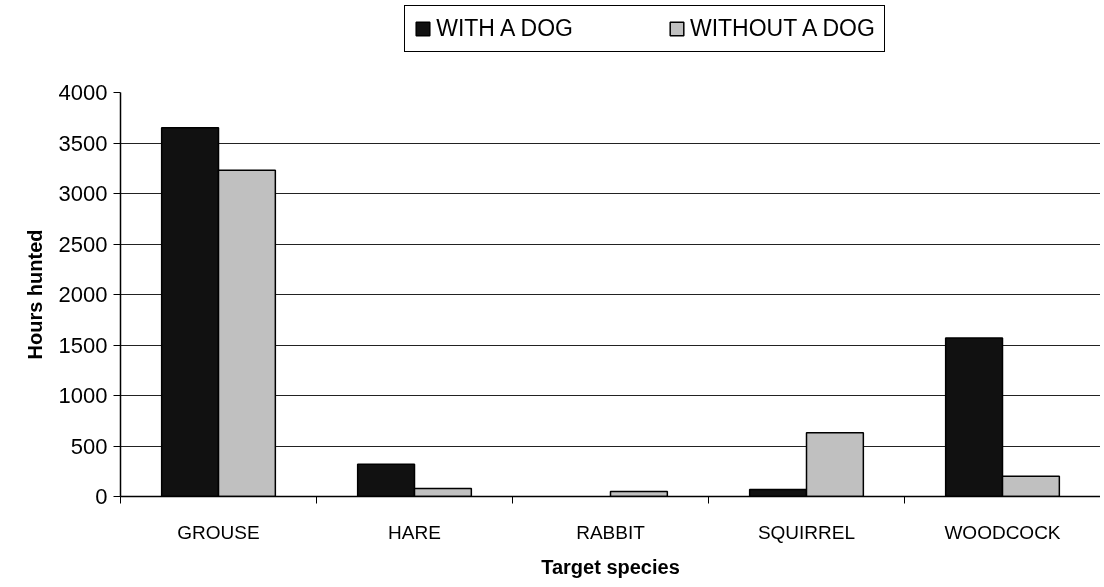  What do you see at coordinates (83, 193) in the screenshot?
I see `y-tick-label: 3000` at bounding box center [83, 193].